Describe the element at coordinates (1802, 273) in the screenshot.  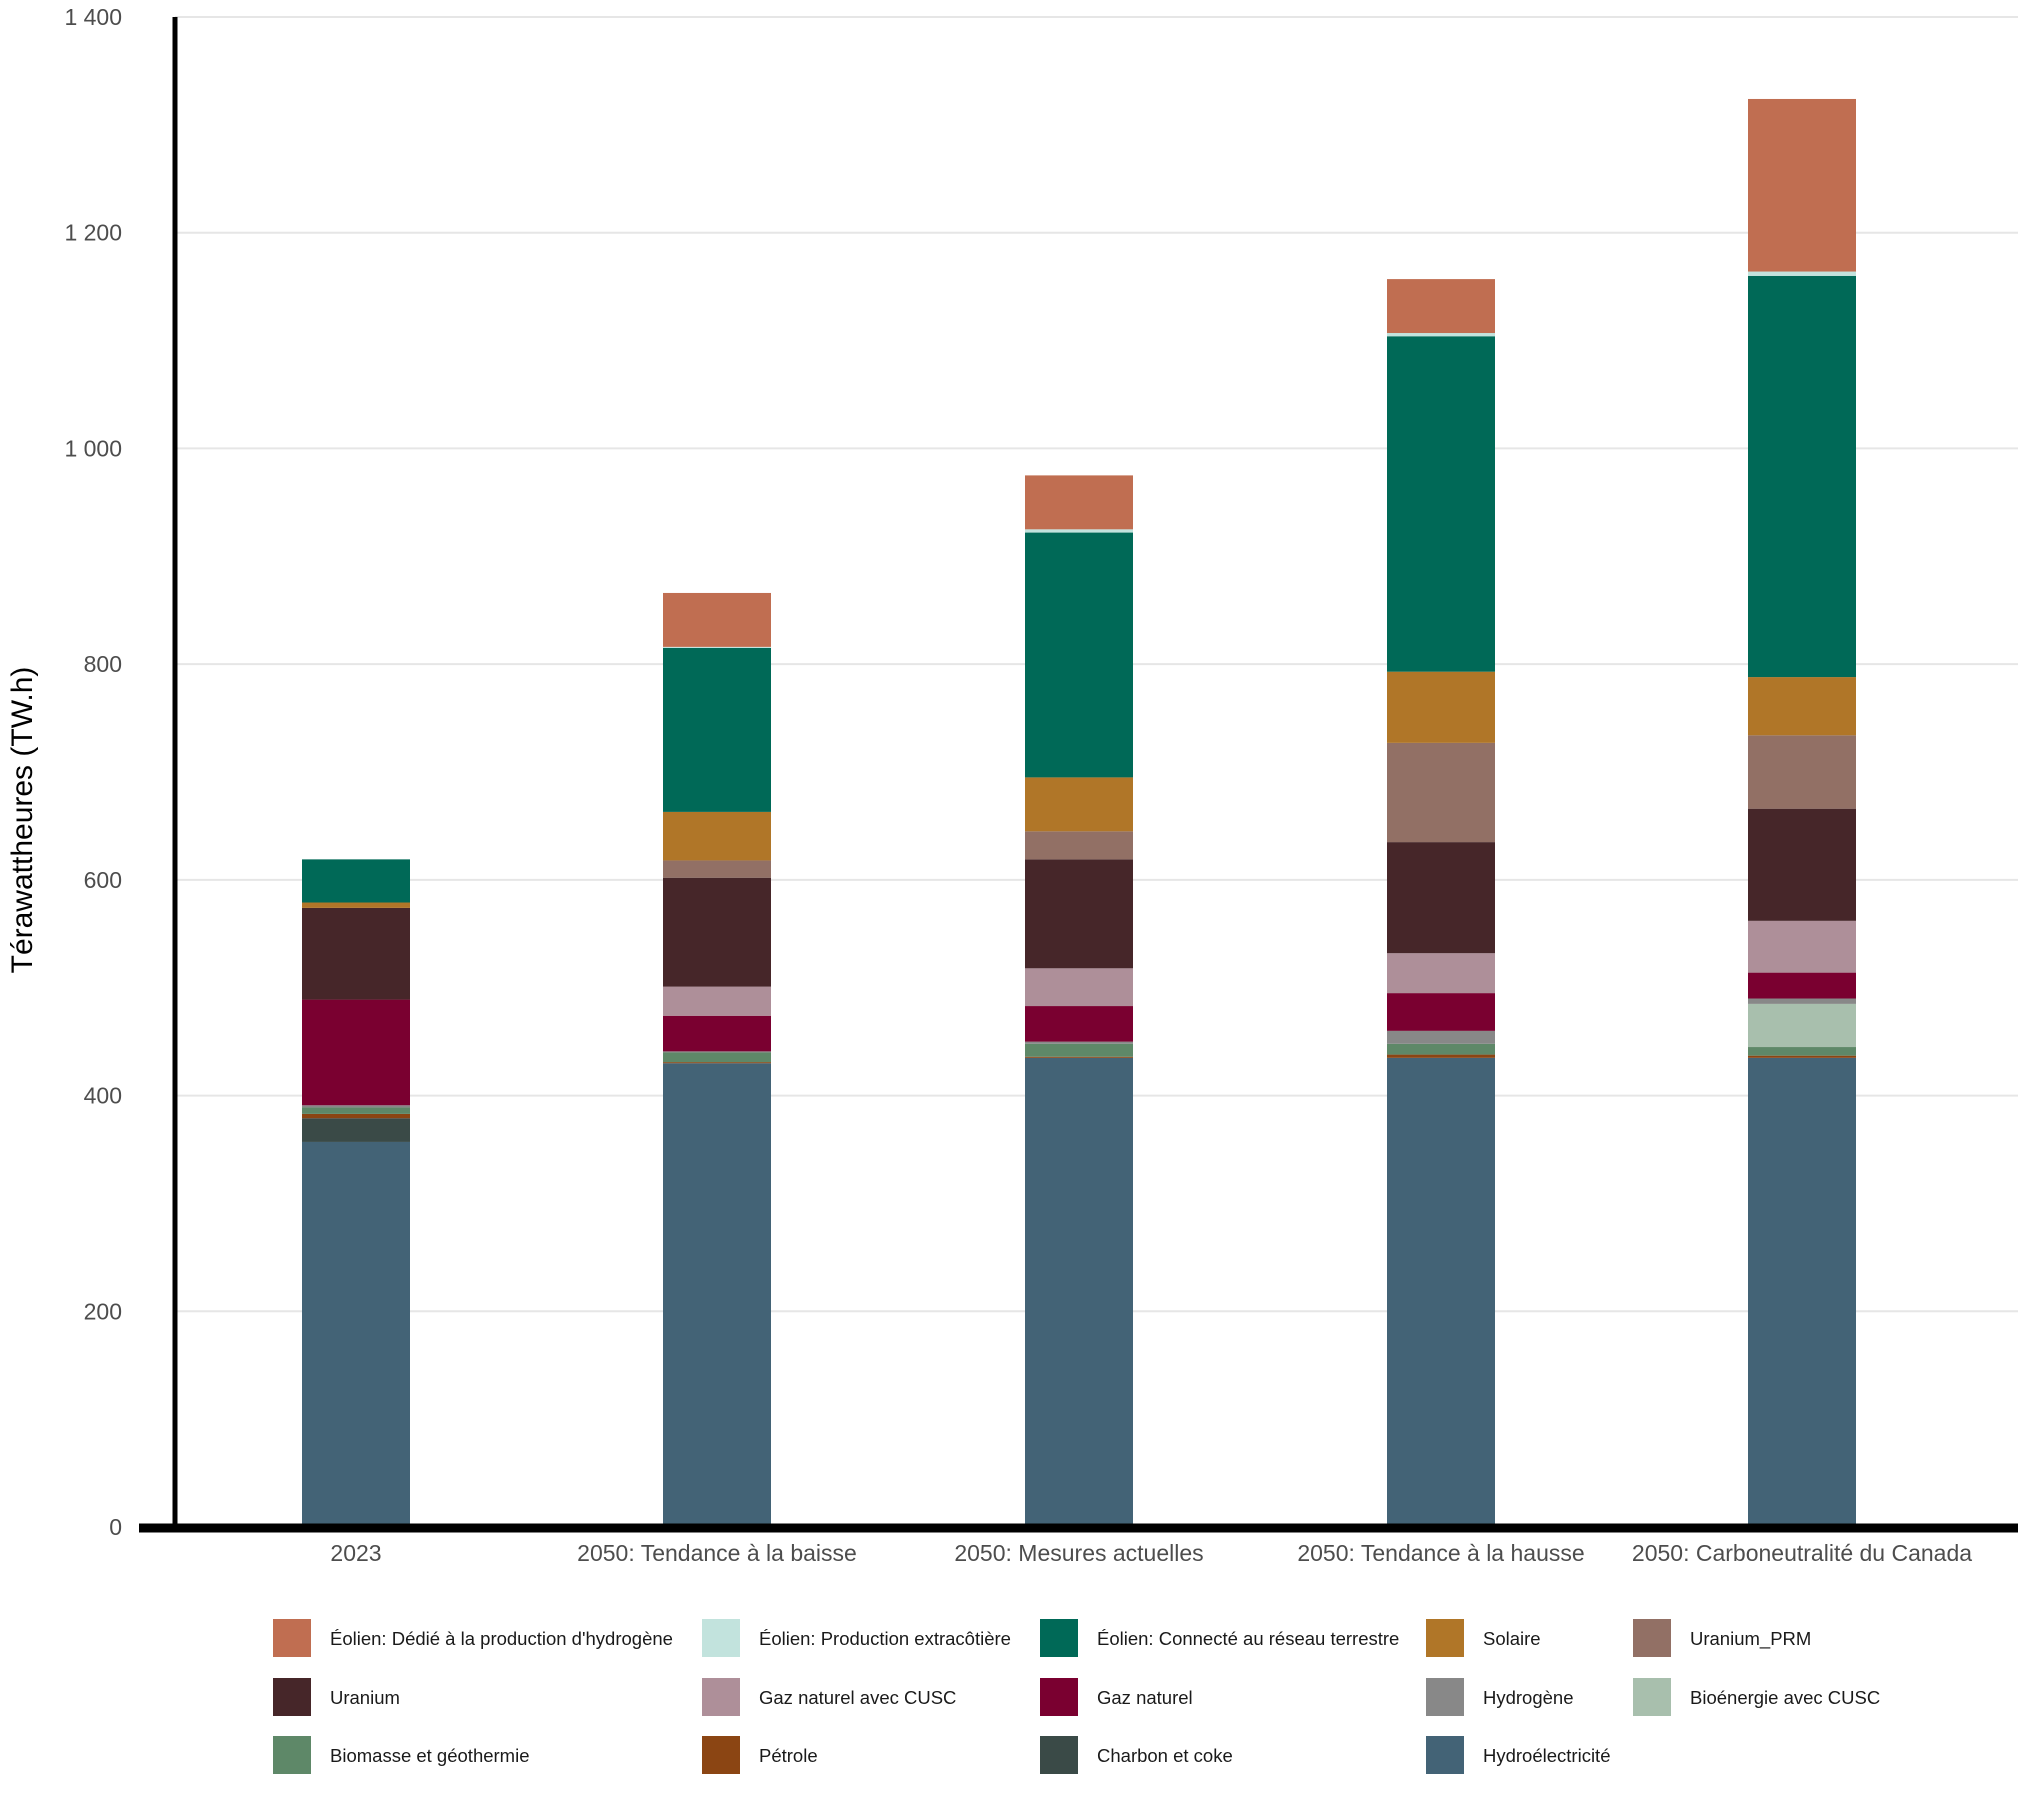
I see `bar-segment-eolien-production-extracotiere-2050-carboneutralite-du-canada` at that location.